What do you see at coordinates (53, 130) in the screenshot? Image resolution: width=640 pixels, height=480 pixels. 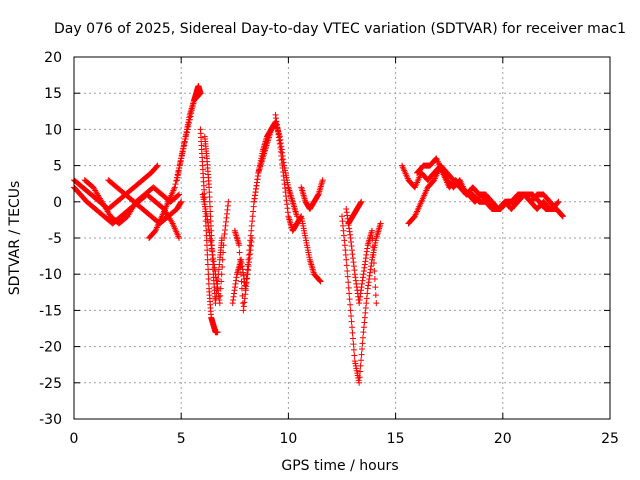 I see `y-tick-label: 10` at bounding box center [53, 130].